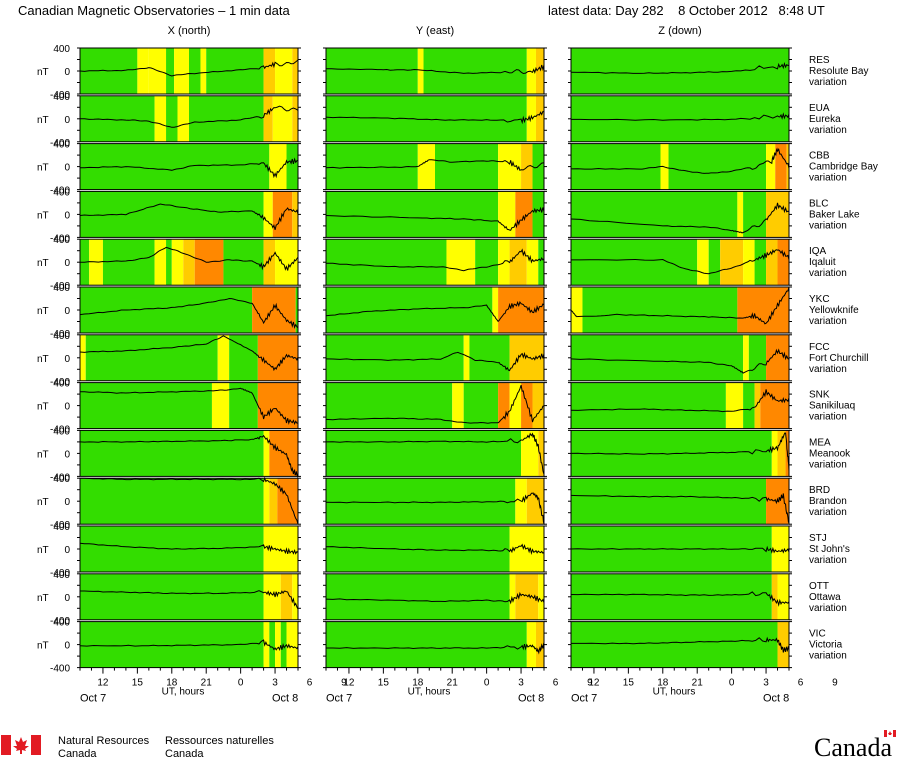 The image size is (900, 770). What do you see at coordinates (487, 683) in the screenshot?
I see `x-tick-label: 0` at bounding box center [487, 683].